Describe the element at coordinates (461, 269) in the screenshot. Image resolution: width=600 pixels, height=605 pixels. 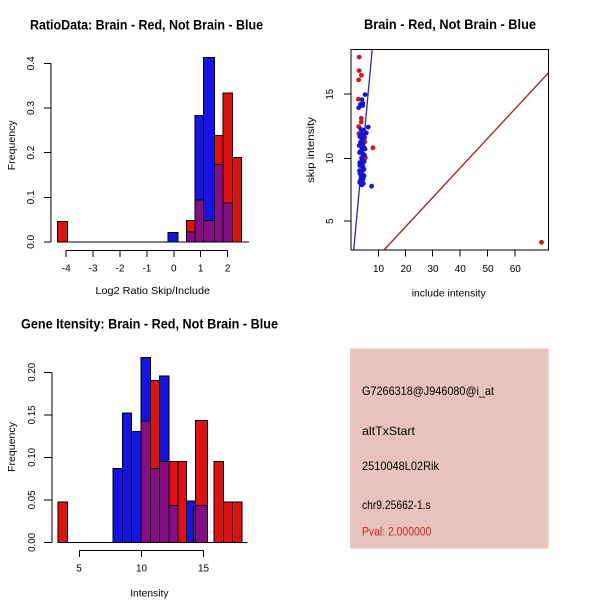
I see `svg-text: 40` at that location.